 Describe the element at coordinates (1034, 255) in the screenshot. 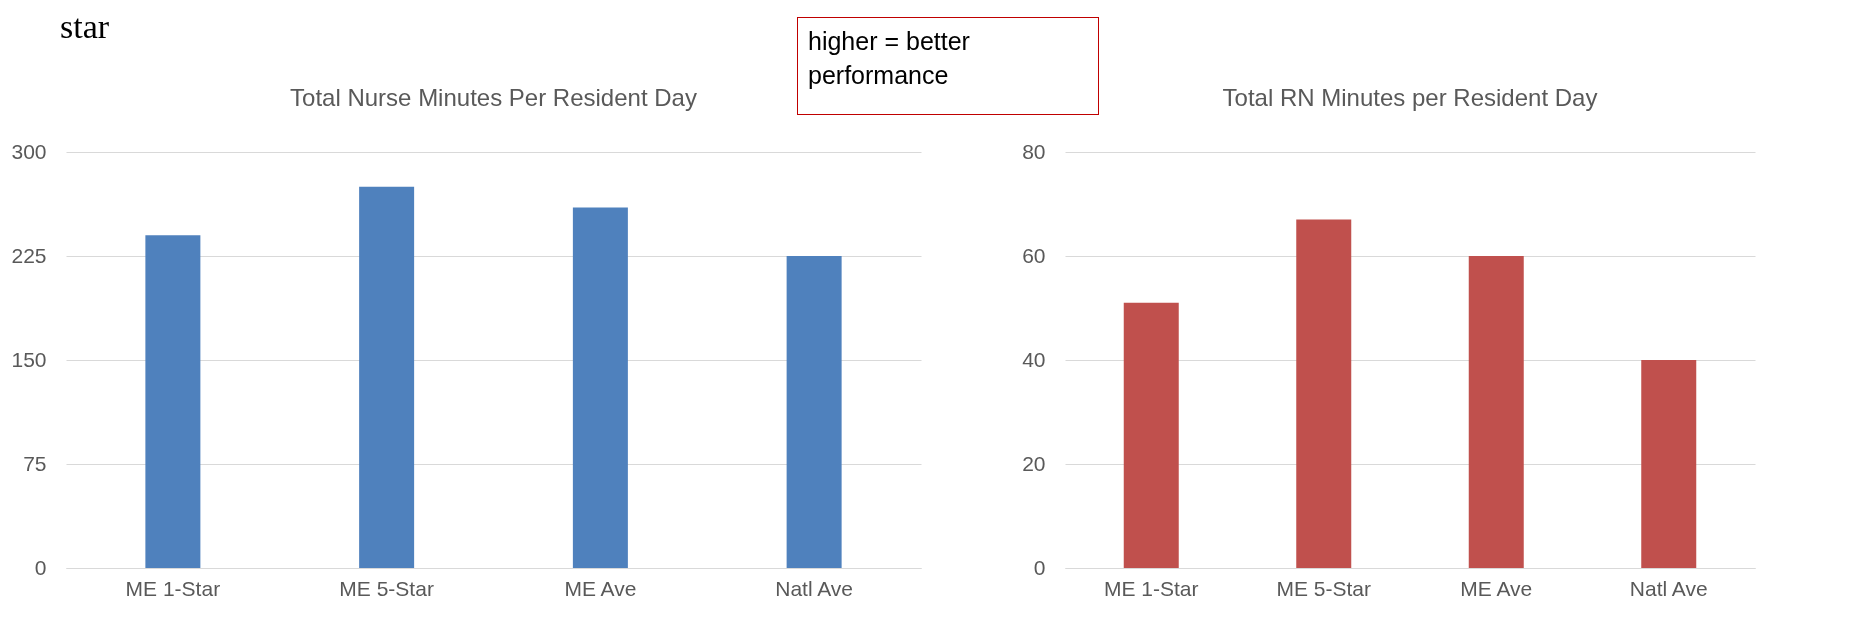

I see `y-tick-label: 60` at that location.